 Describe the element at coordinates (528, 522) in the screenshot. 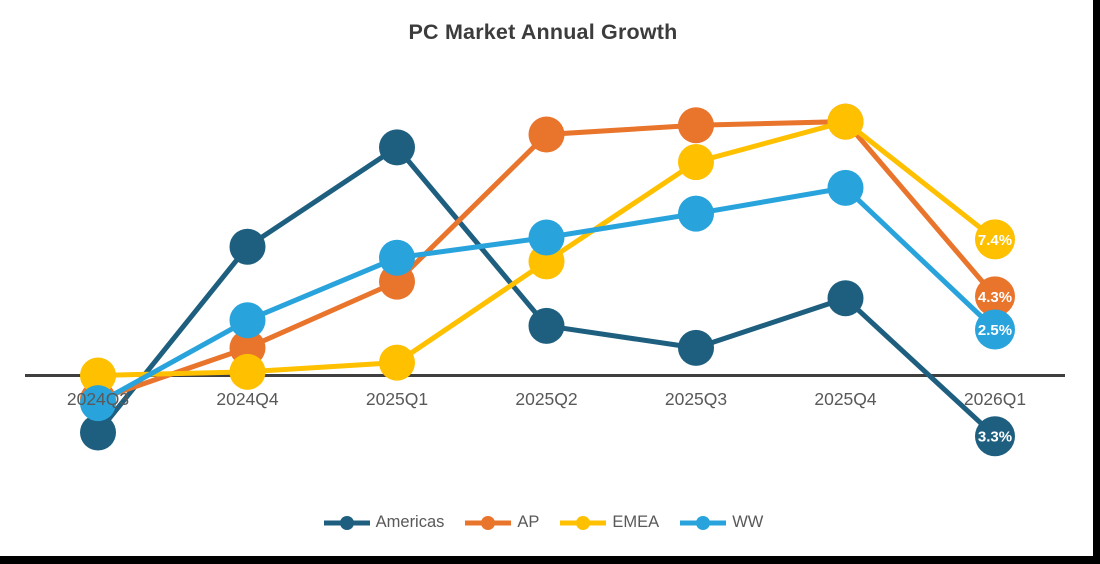

I see `legend-label-ap: AP` at that location.